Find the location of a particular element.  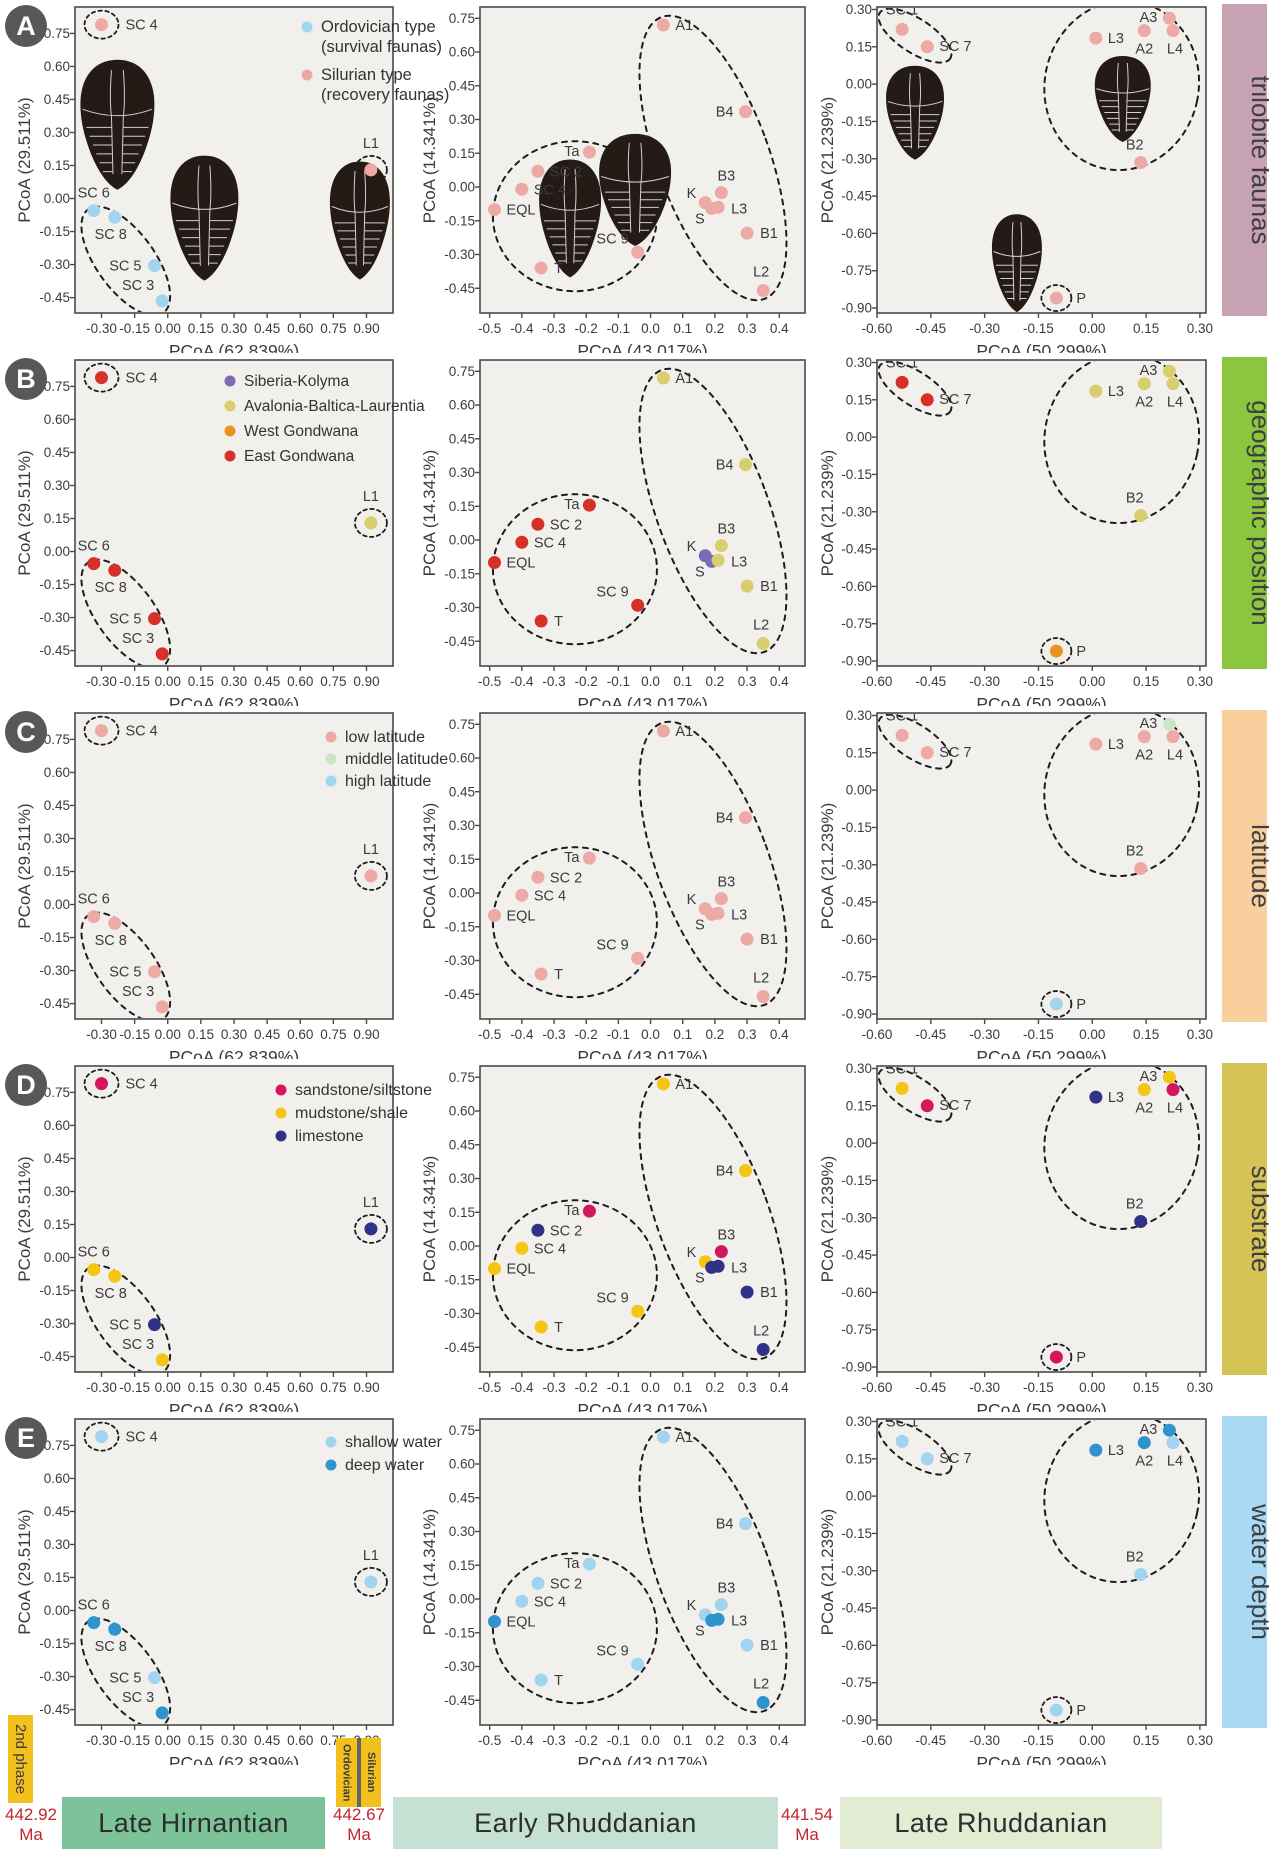

panel-badge-d is located at coordinates (26, 1085).